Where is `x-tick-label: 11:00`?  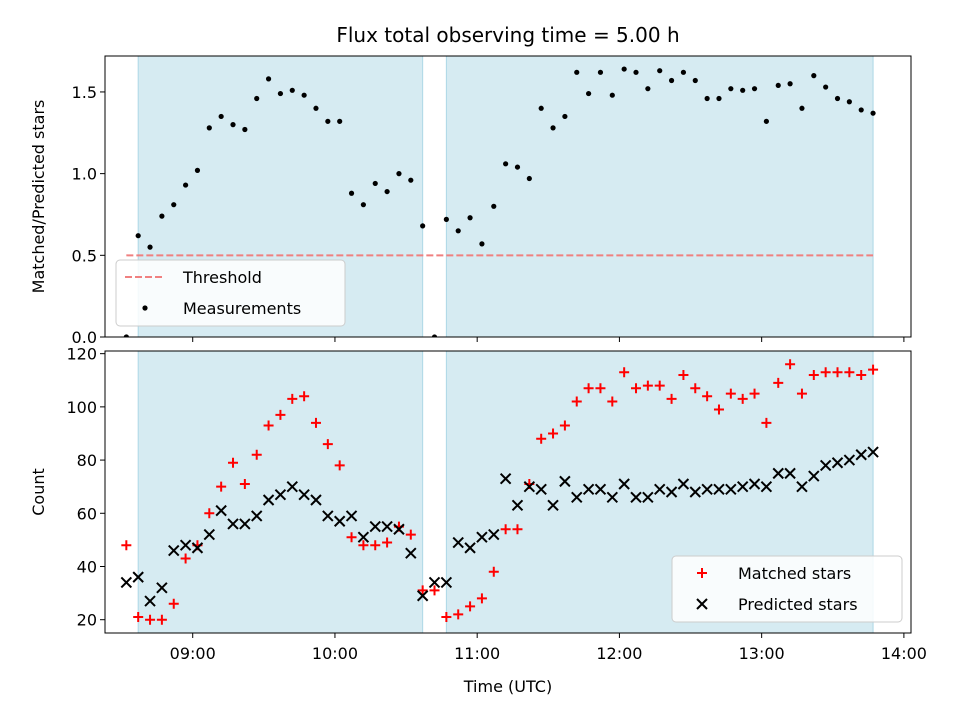 x-tick-label: 11:00 is located at coordinates (477, 653).